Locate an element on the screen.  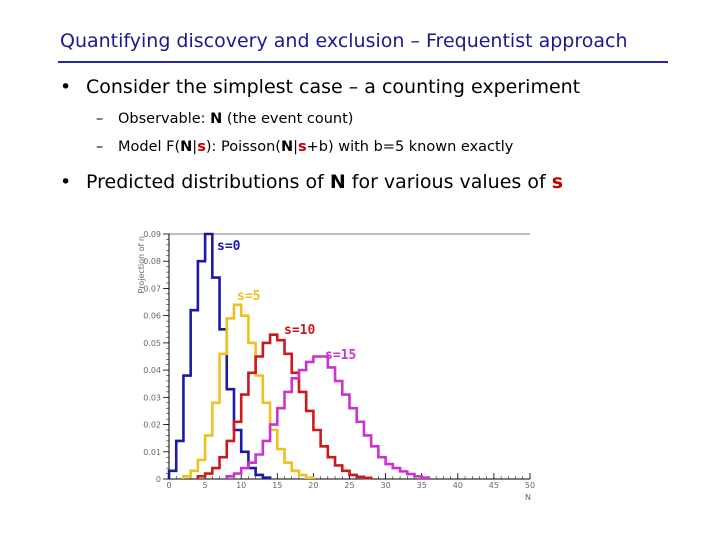
series-4-histogram is located at coordinates (328, 417).